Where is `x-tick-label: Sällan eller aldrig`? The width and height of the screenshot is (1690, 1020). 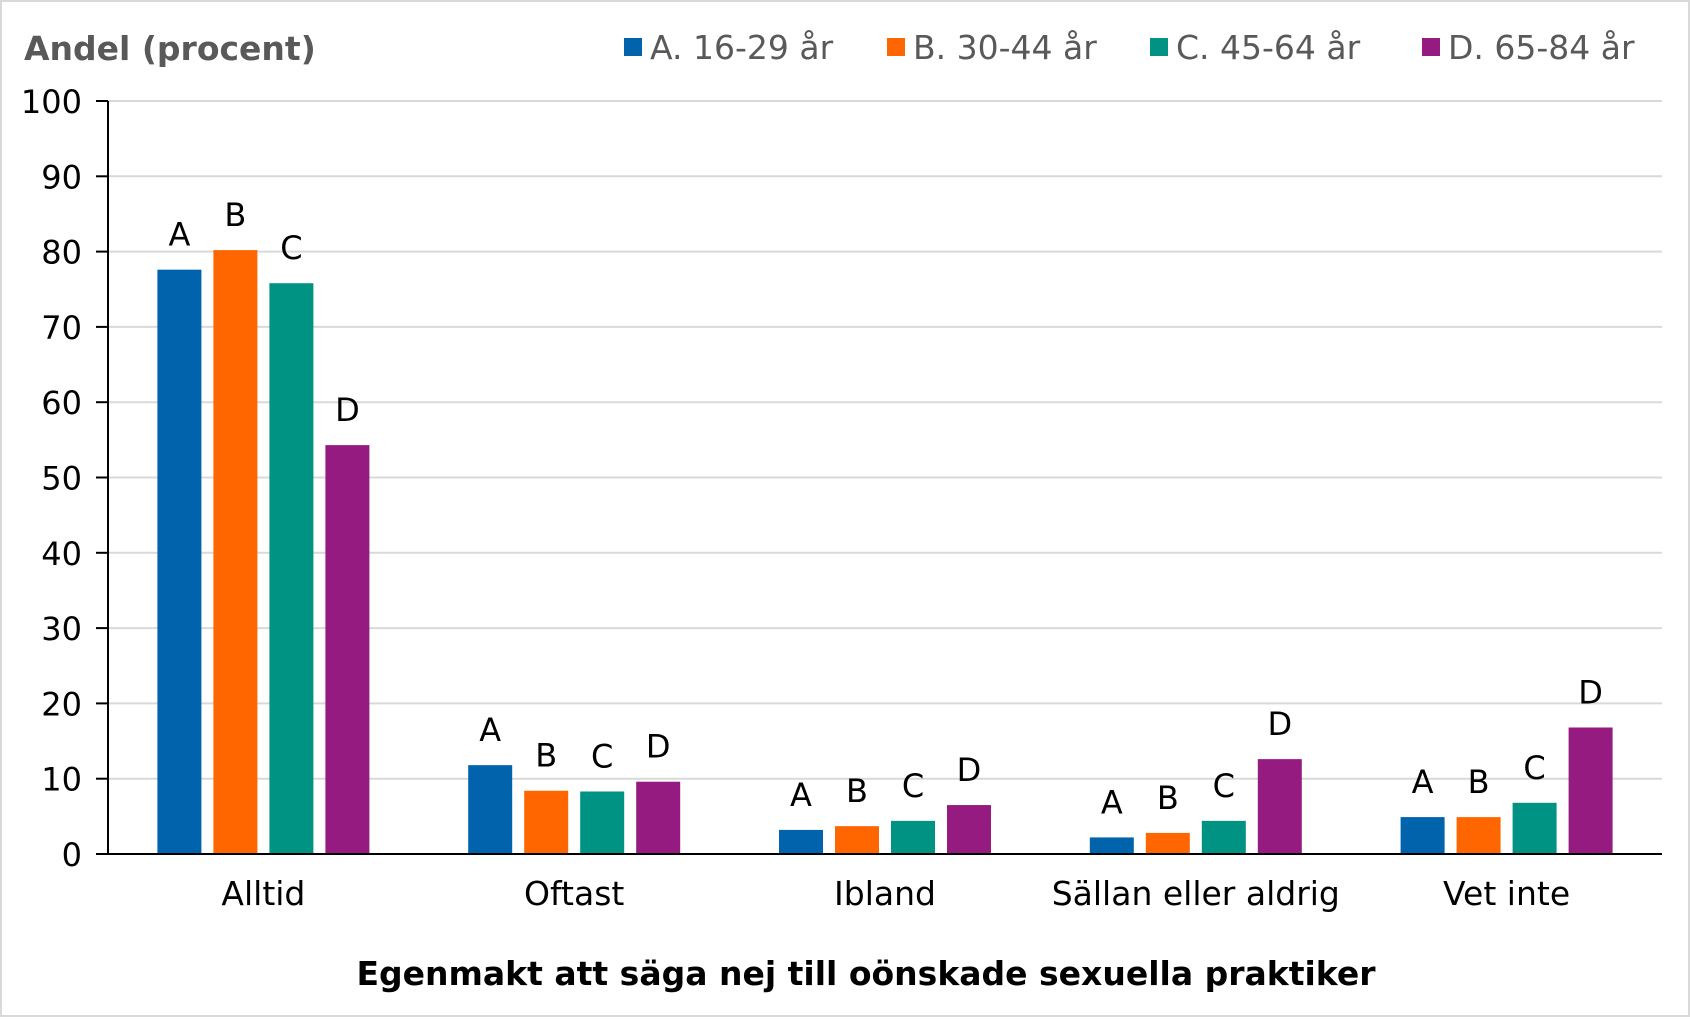
x-tick-label: Sällan eller aldrig is located at coordinates (1196, 893).